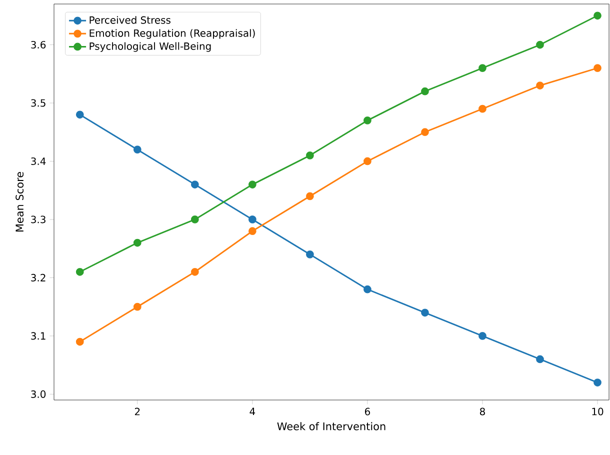 This screenshot has height=455, width=610. Describe the element at coordinates (367, 412) in the screenshot. I see `x-tick-label: 6` at that location.